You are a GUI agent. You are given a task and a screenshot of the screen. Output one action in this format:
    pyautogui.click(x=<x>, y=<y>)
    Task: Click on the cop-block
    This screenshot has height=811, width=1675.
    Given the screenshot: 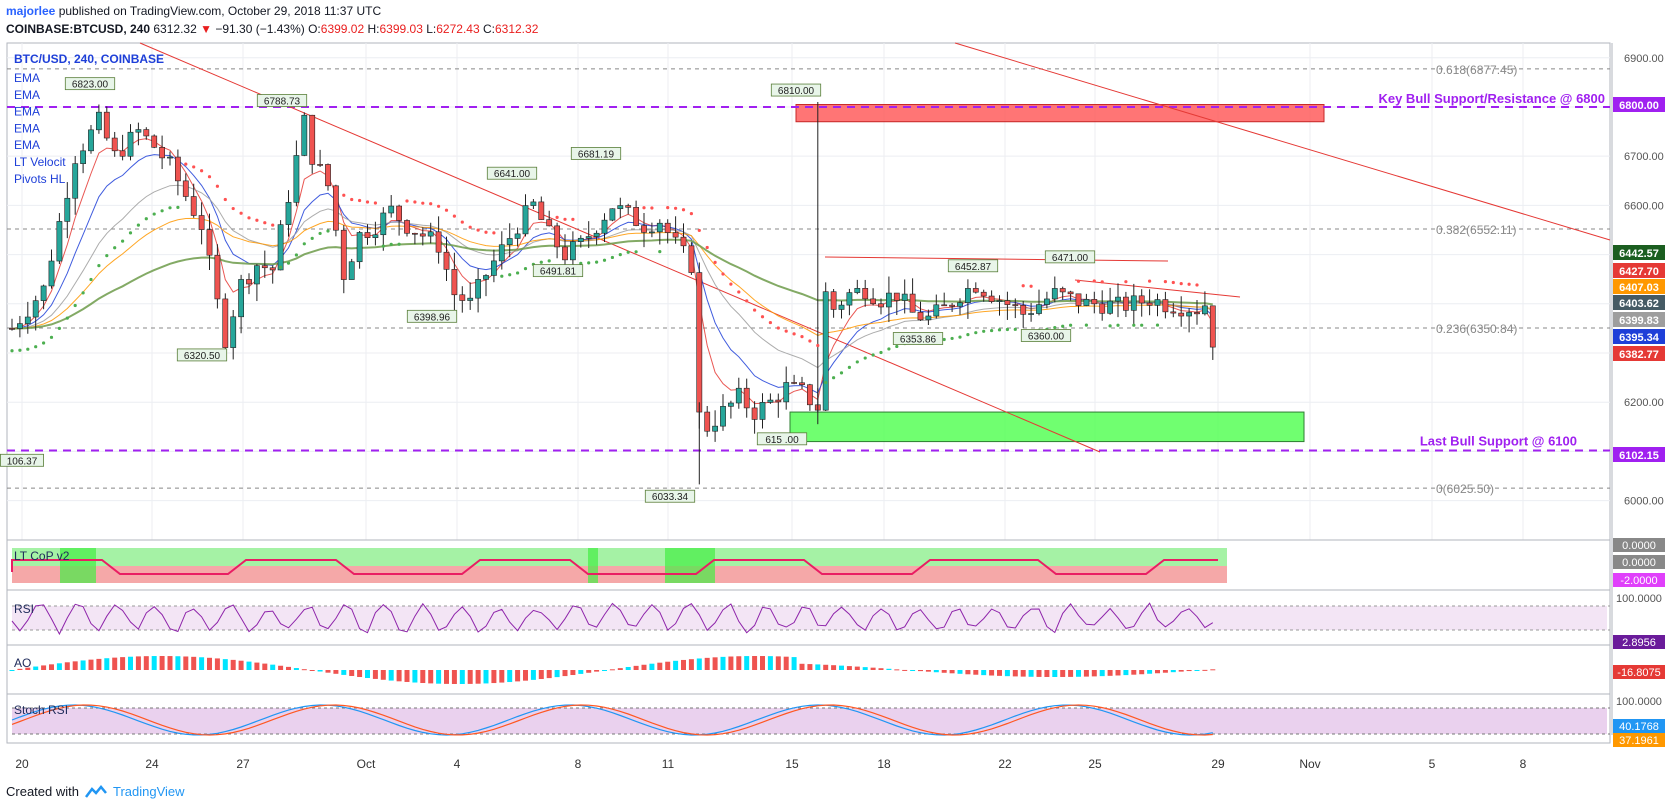 What is the action you would take?
    pyautogui.click(x=593, y=565)
    